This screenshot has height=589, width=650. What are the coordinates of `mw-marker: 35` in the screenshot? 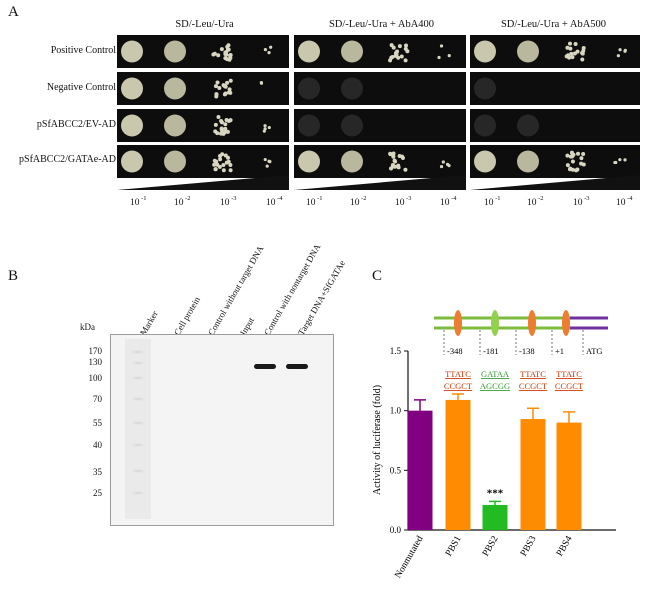 It's located at (97, 472).